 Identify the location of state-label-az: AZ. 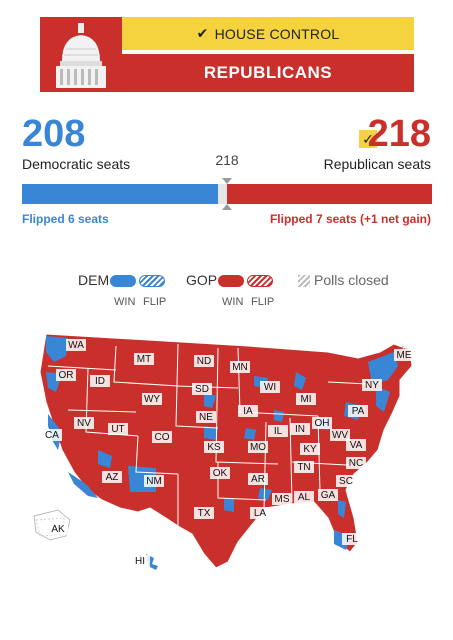
(112, 477).